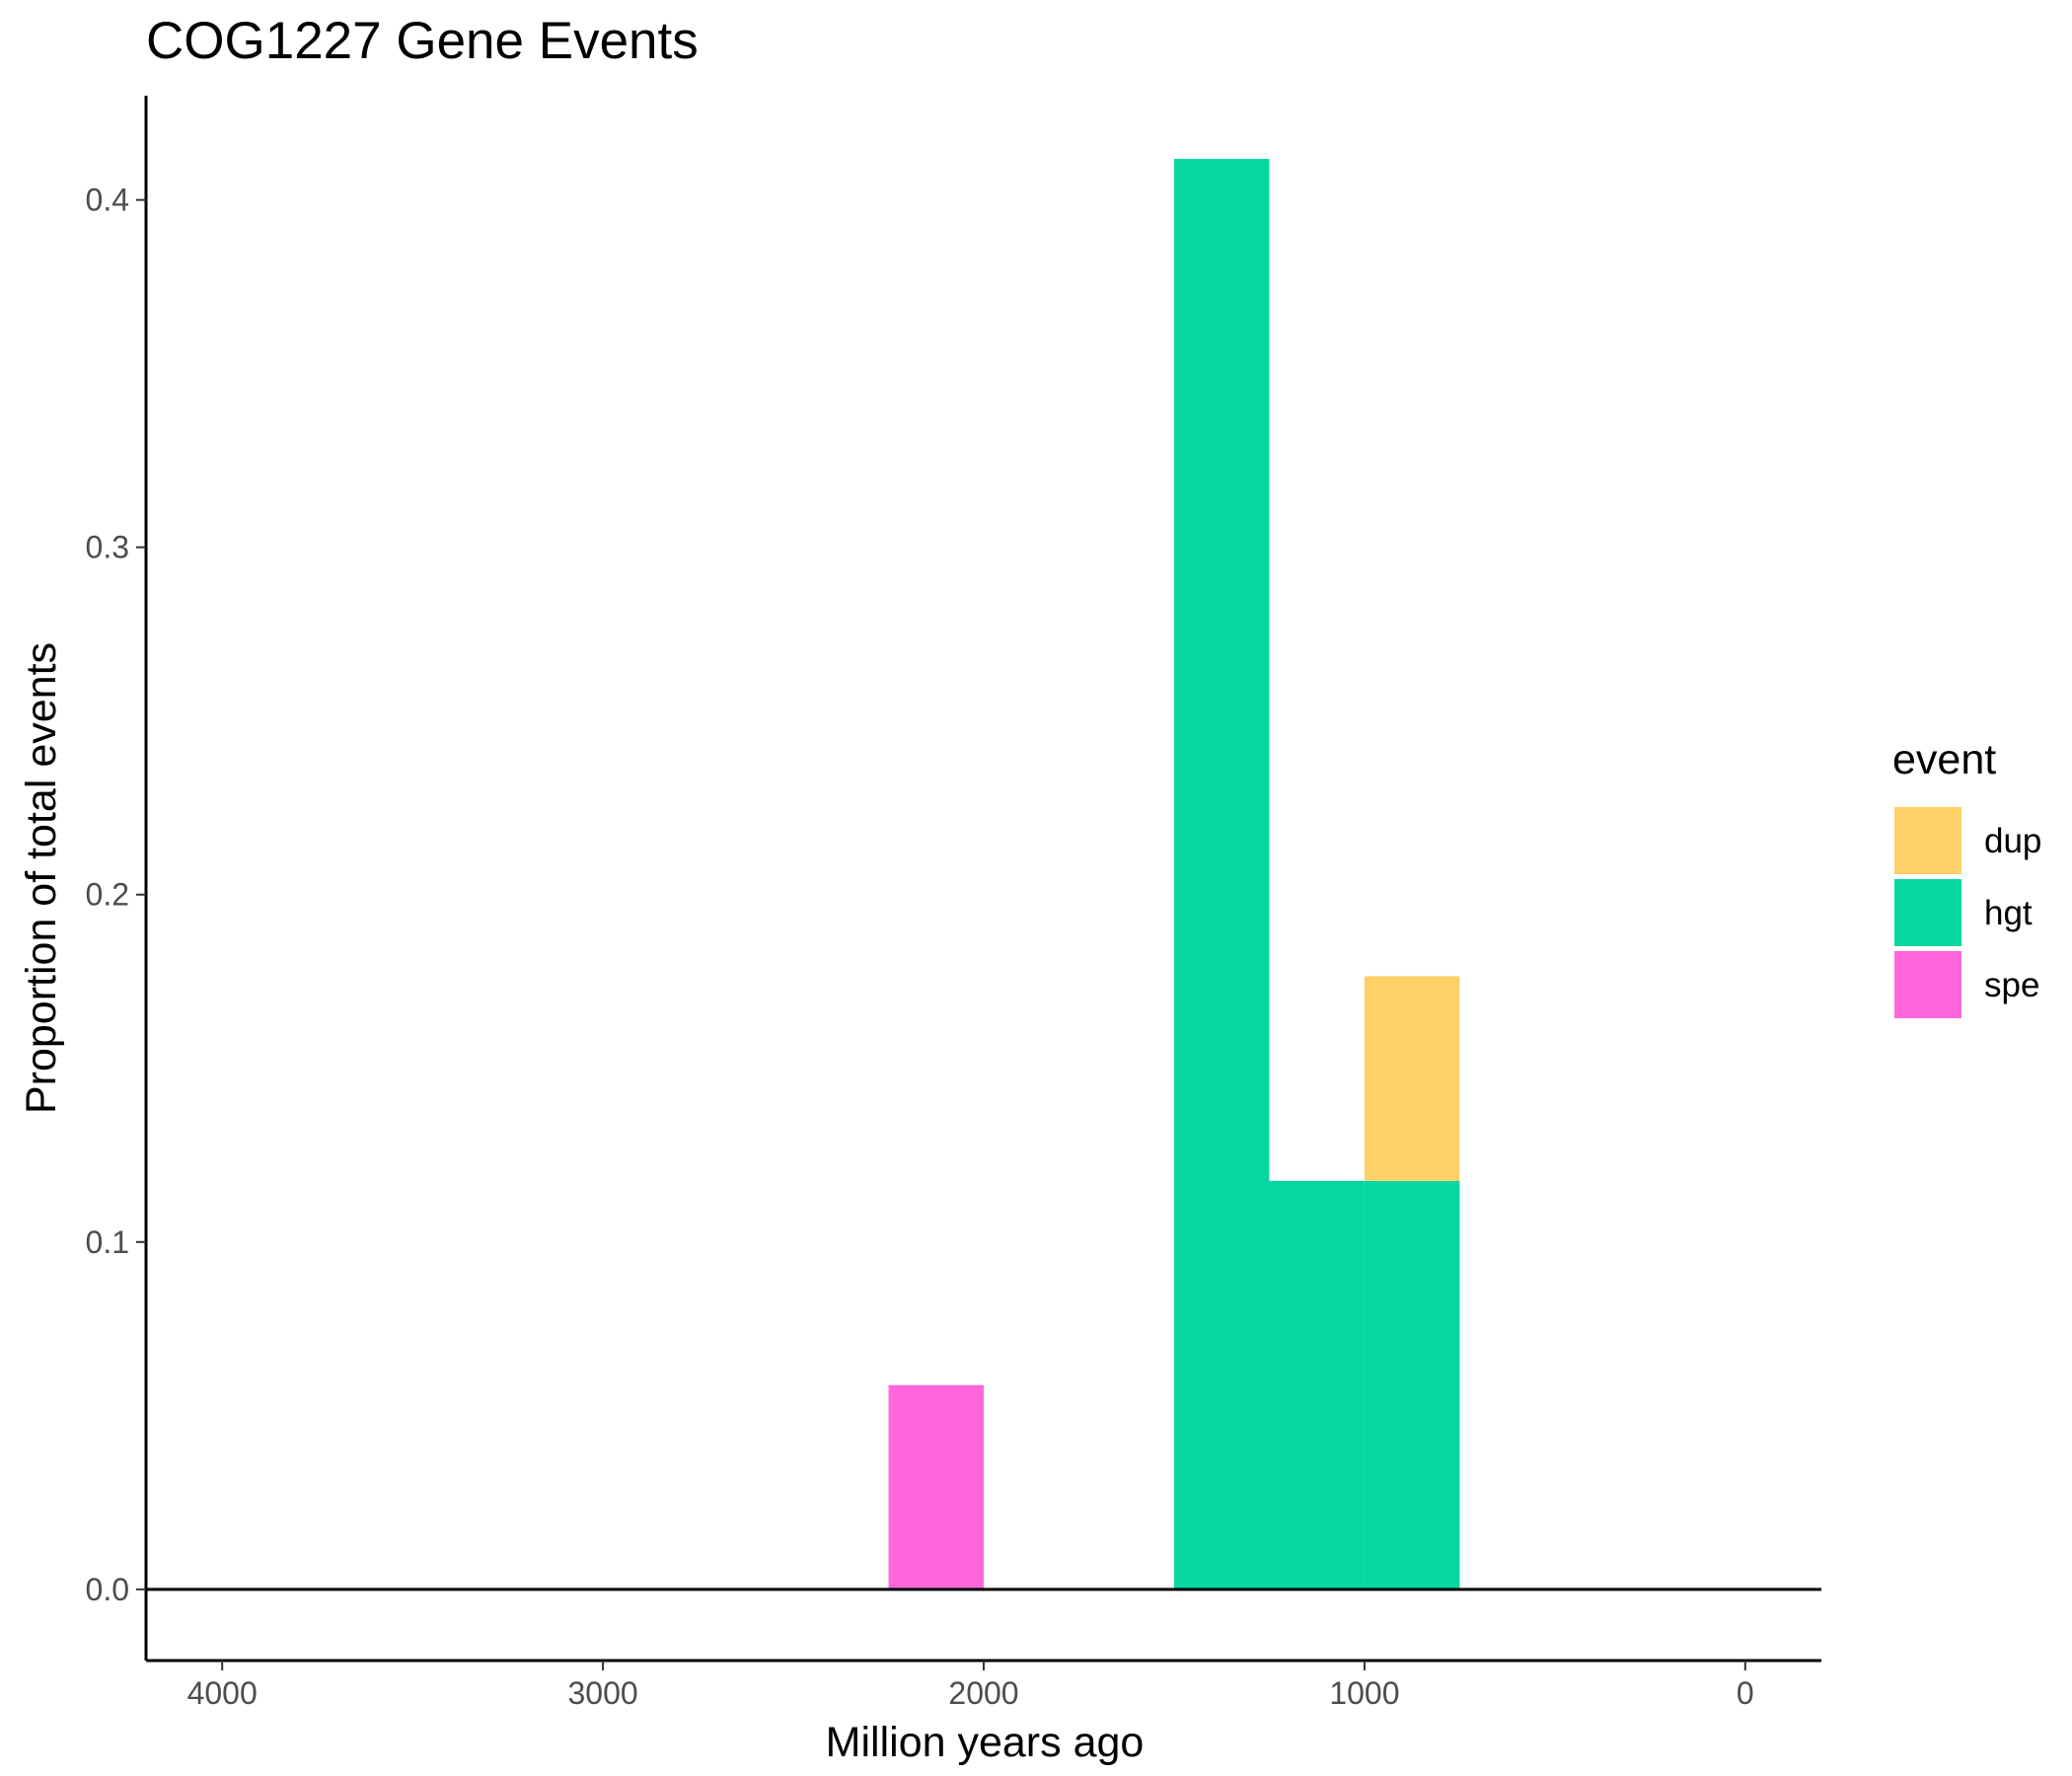  I want to click on x-tick-label: 4000, so click(223, 1693).